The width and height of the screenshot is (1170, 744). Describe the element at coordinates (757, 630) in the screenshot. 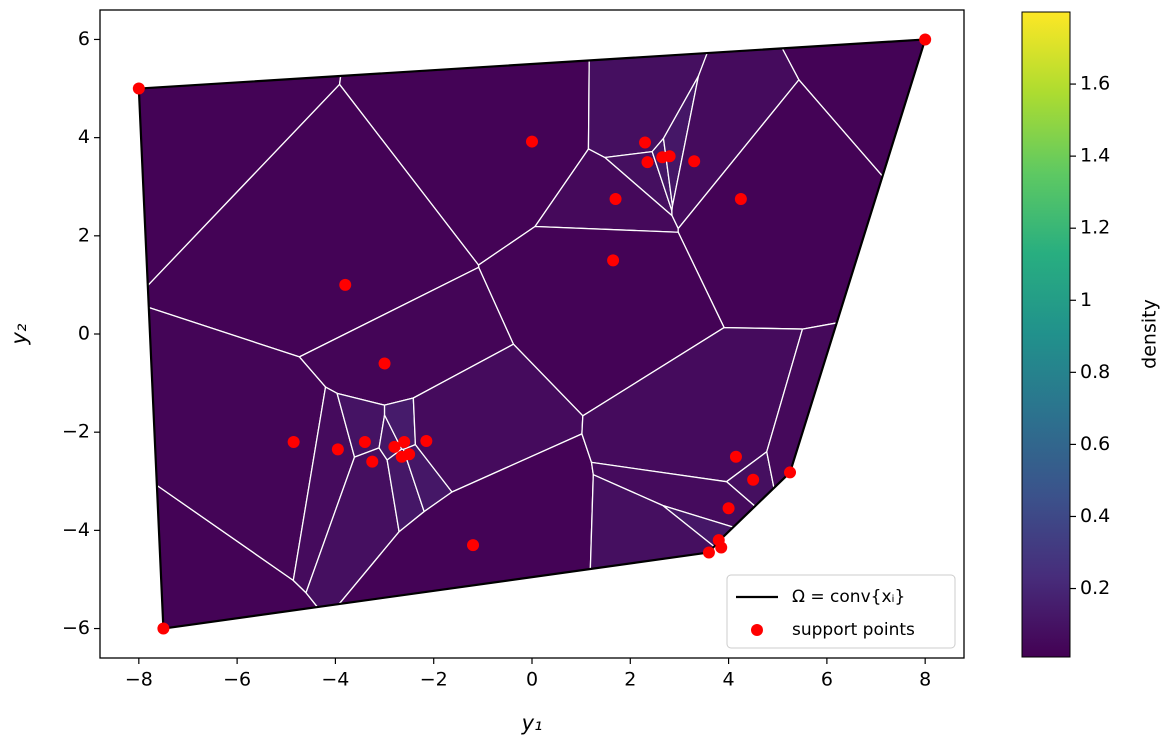

I see `legend-marker` at that location.